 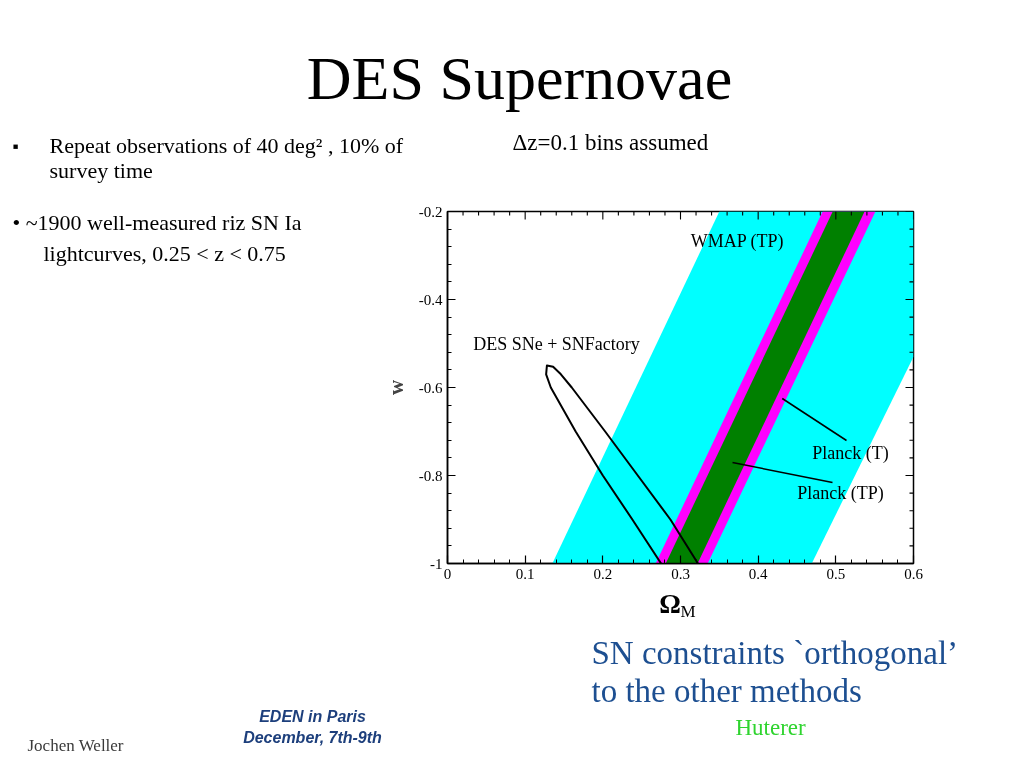 What do you see at coordinates (430, 387) in the screenshot?
I see `y-tick-label: -0.6` at bounding box center [430, 387].